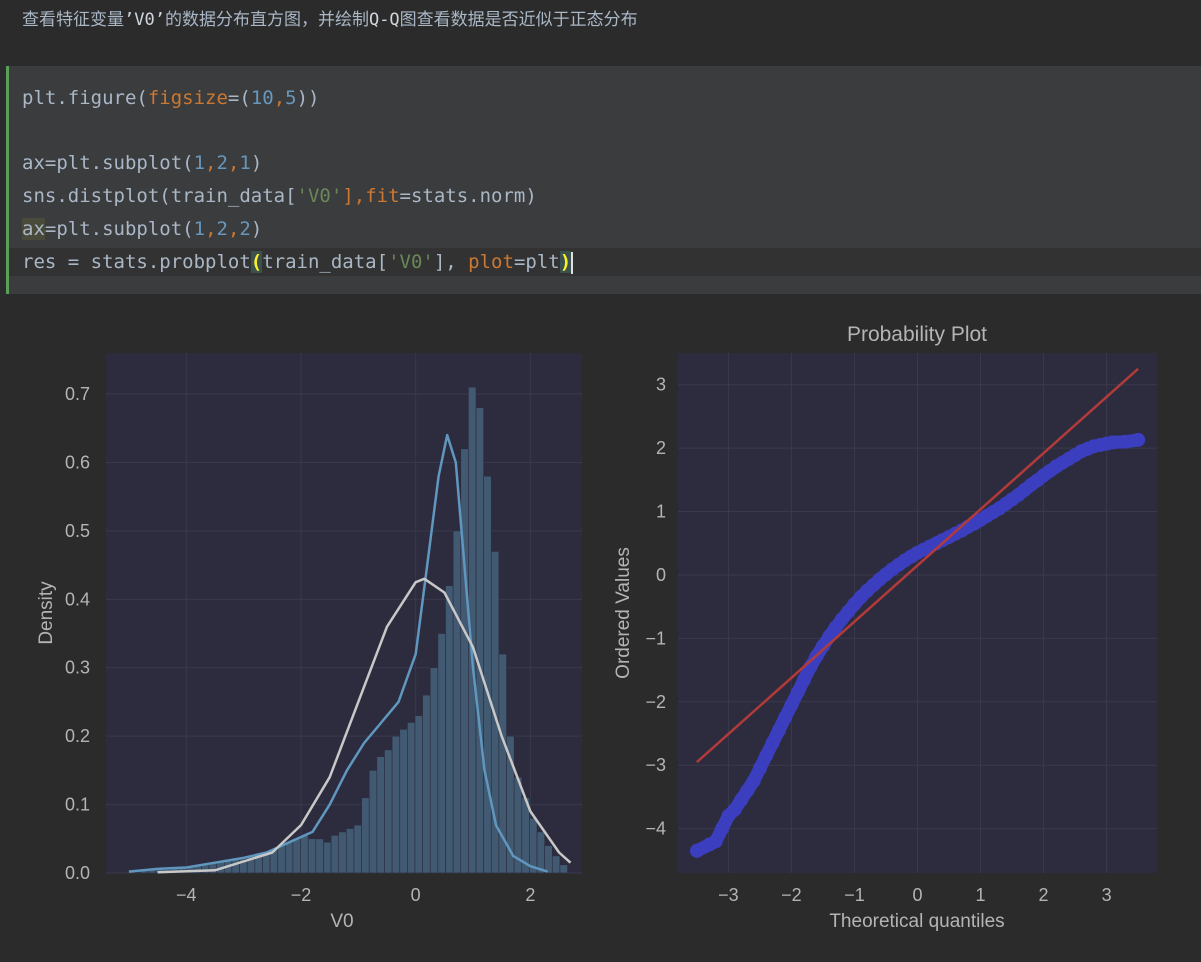 This screenshot has width=1201, height=962. I want to click on probplot-x-tick-label: 3, so click(1107, 895).